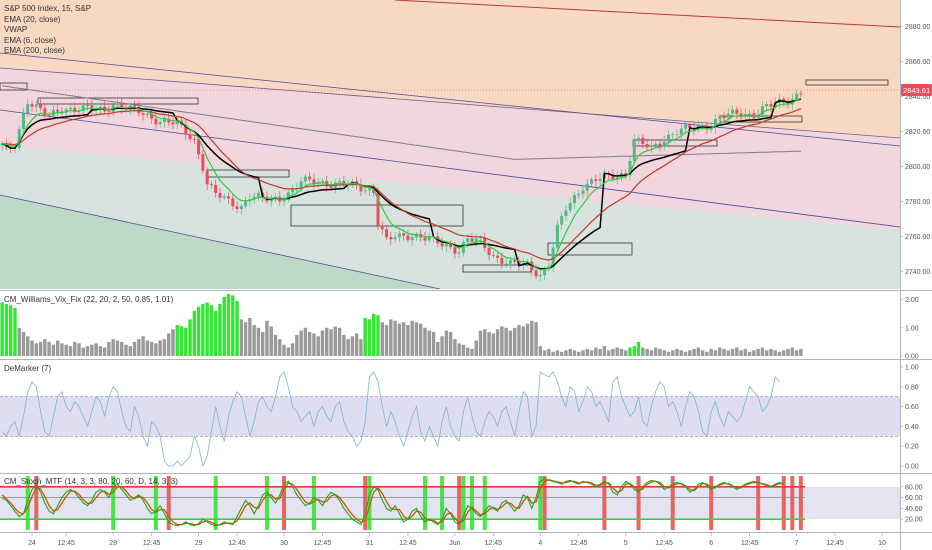  I want to click on axis-tick-label: 2800.00, so click(917, 167).